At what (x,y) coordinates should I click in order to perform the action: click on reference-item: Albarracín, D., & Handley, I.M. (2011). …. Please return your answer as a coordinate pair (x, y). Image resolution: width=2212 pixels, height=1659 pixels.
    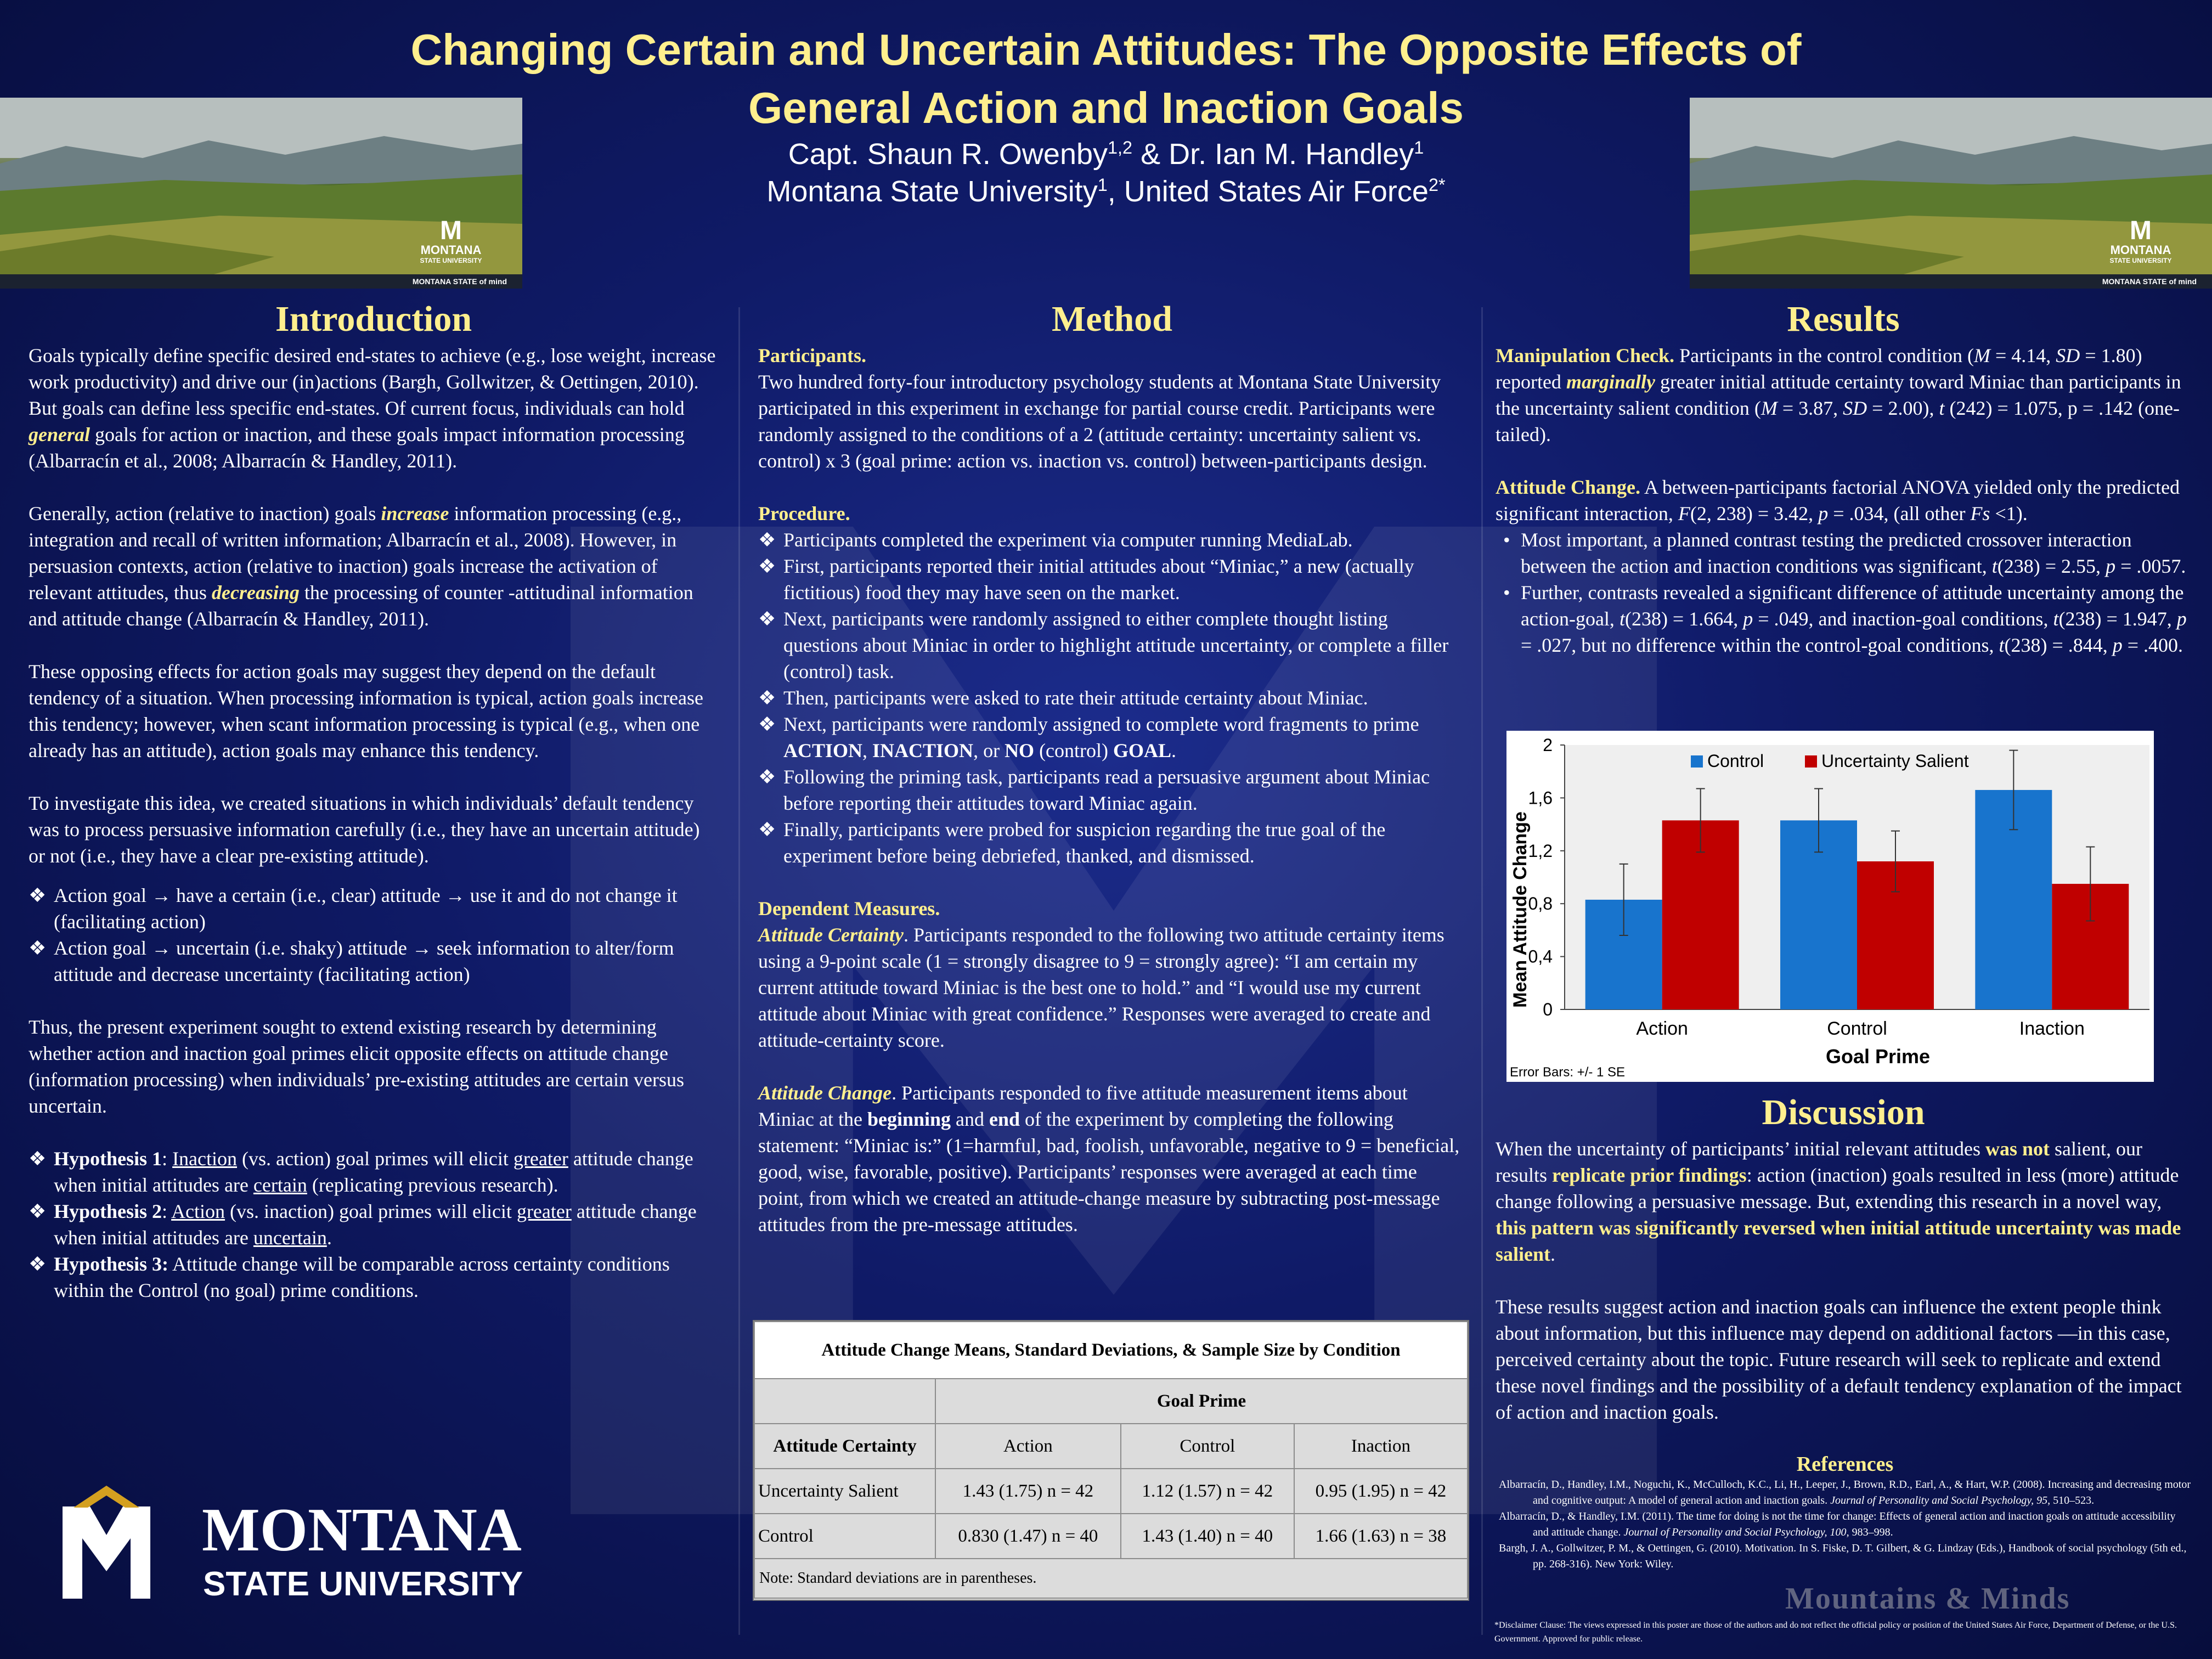
    Looking at the image, I should click on (1845, 1525).